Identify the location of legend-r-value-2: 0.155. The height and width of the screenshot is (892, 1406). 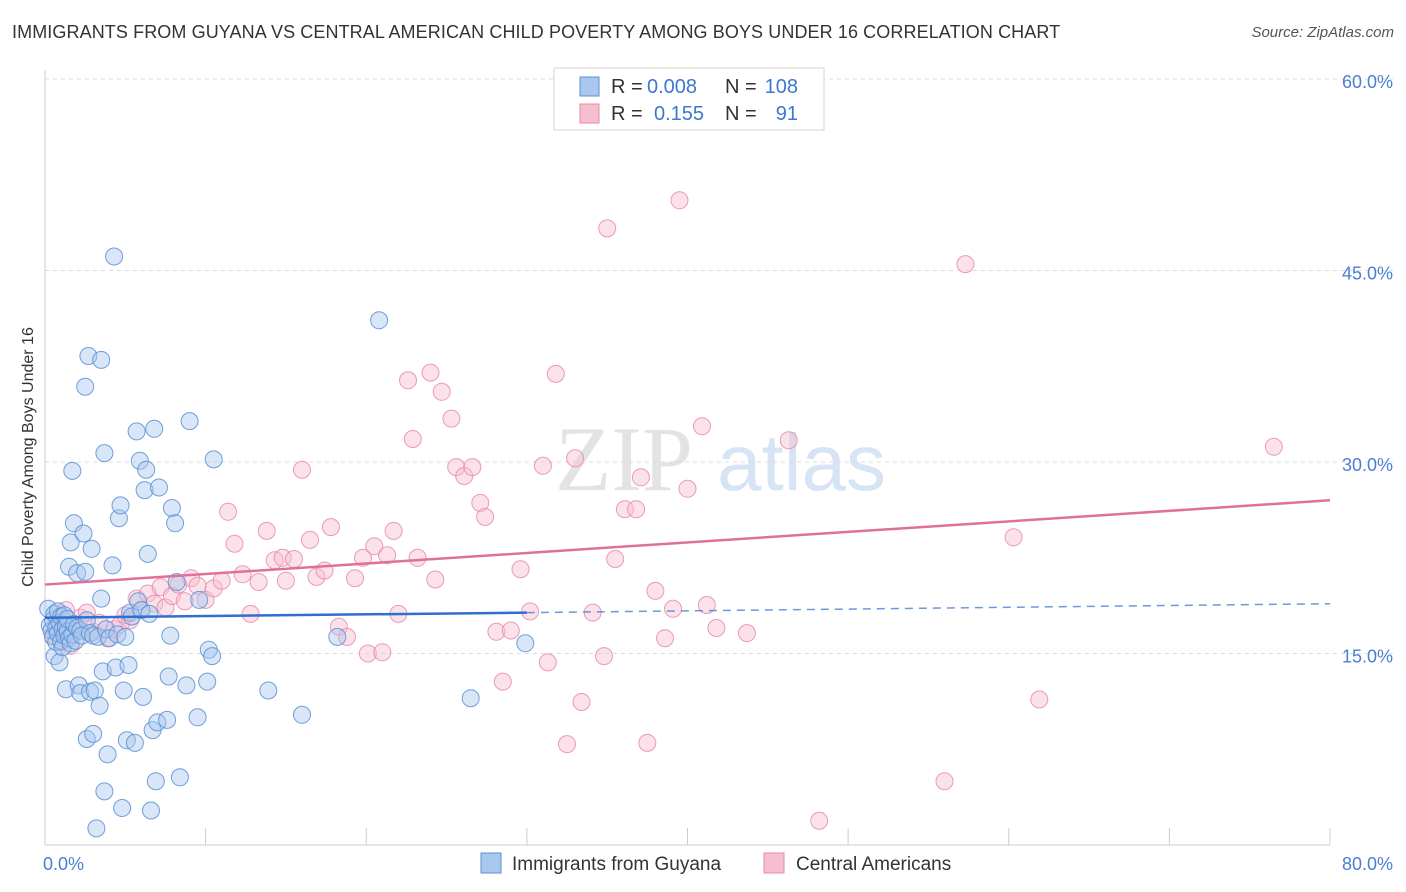
(679, 114).